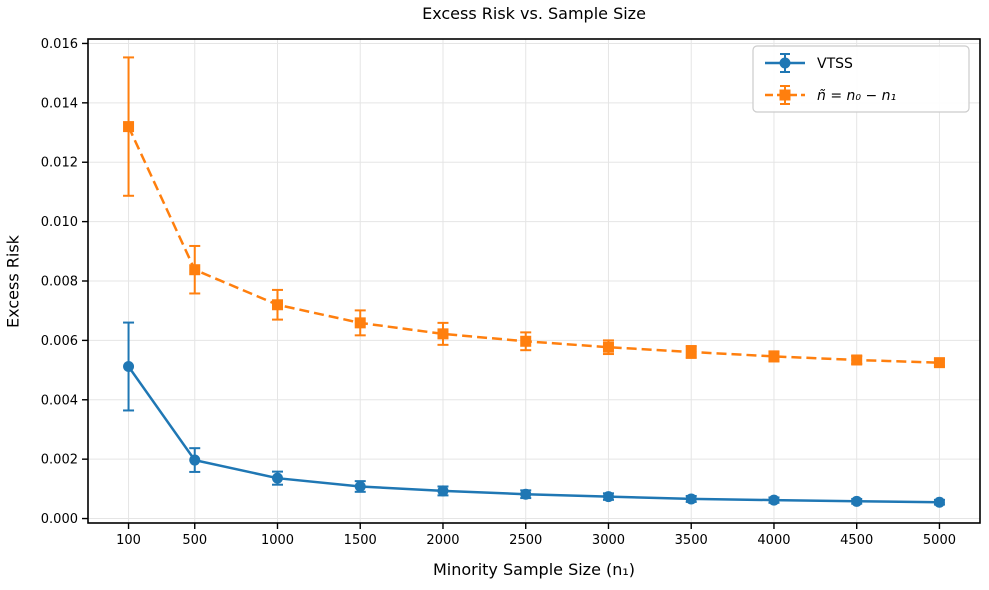  I want to click on y-tick-label: 0.008, so click(59, 282).